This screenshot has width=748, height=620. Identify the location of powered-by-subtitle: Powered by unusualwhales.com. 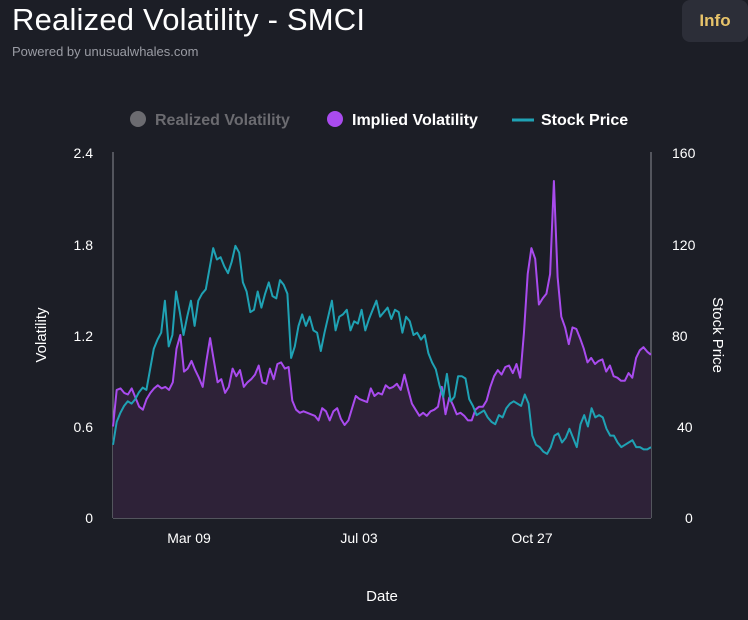
(105, 51).